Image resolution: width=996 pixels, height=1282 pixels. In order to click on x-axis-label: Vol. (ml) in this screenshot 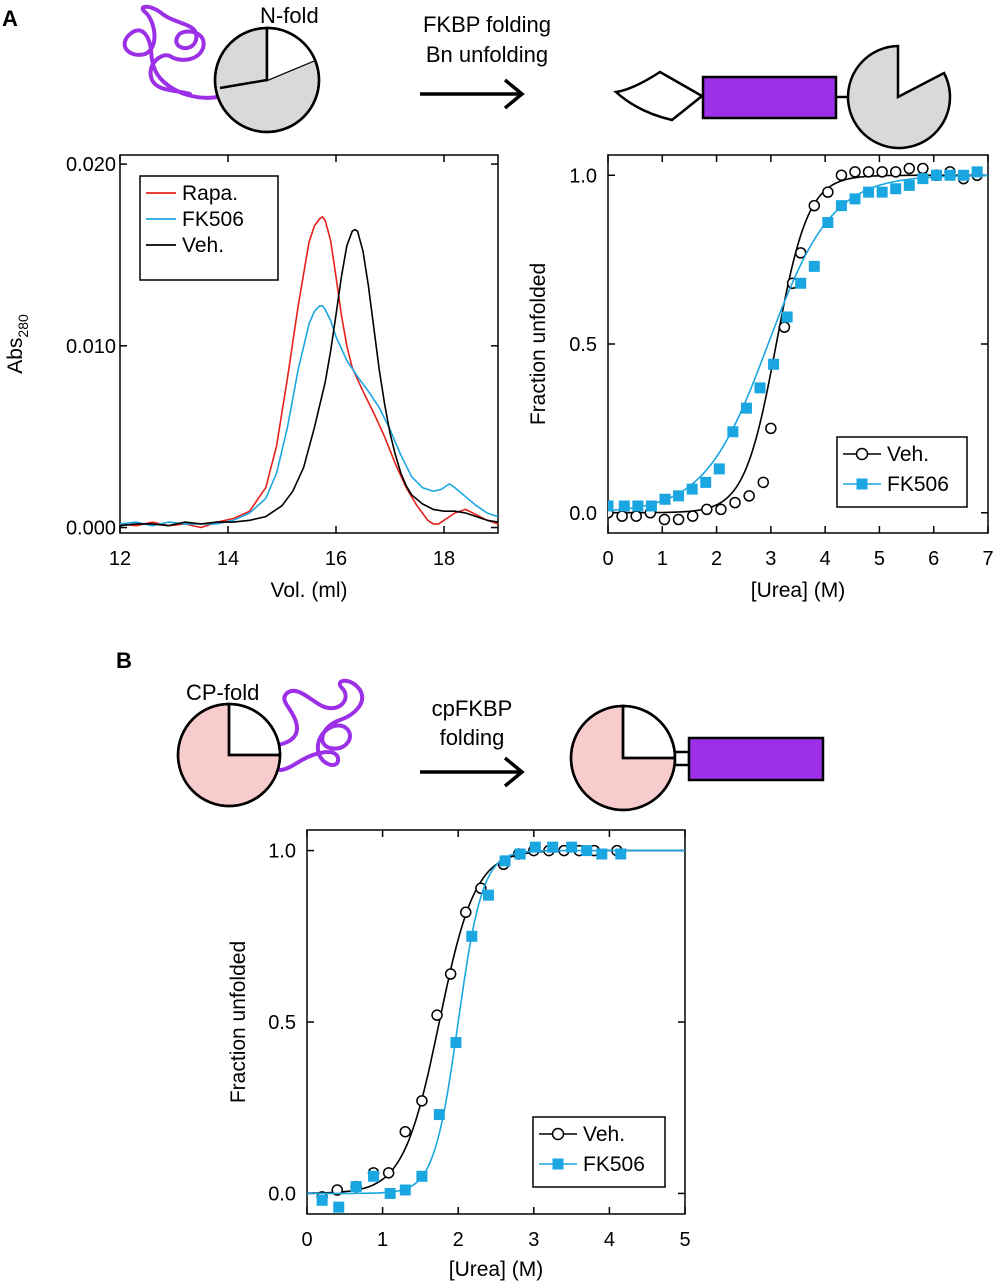, I will do `click(308, 590)`.